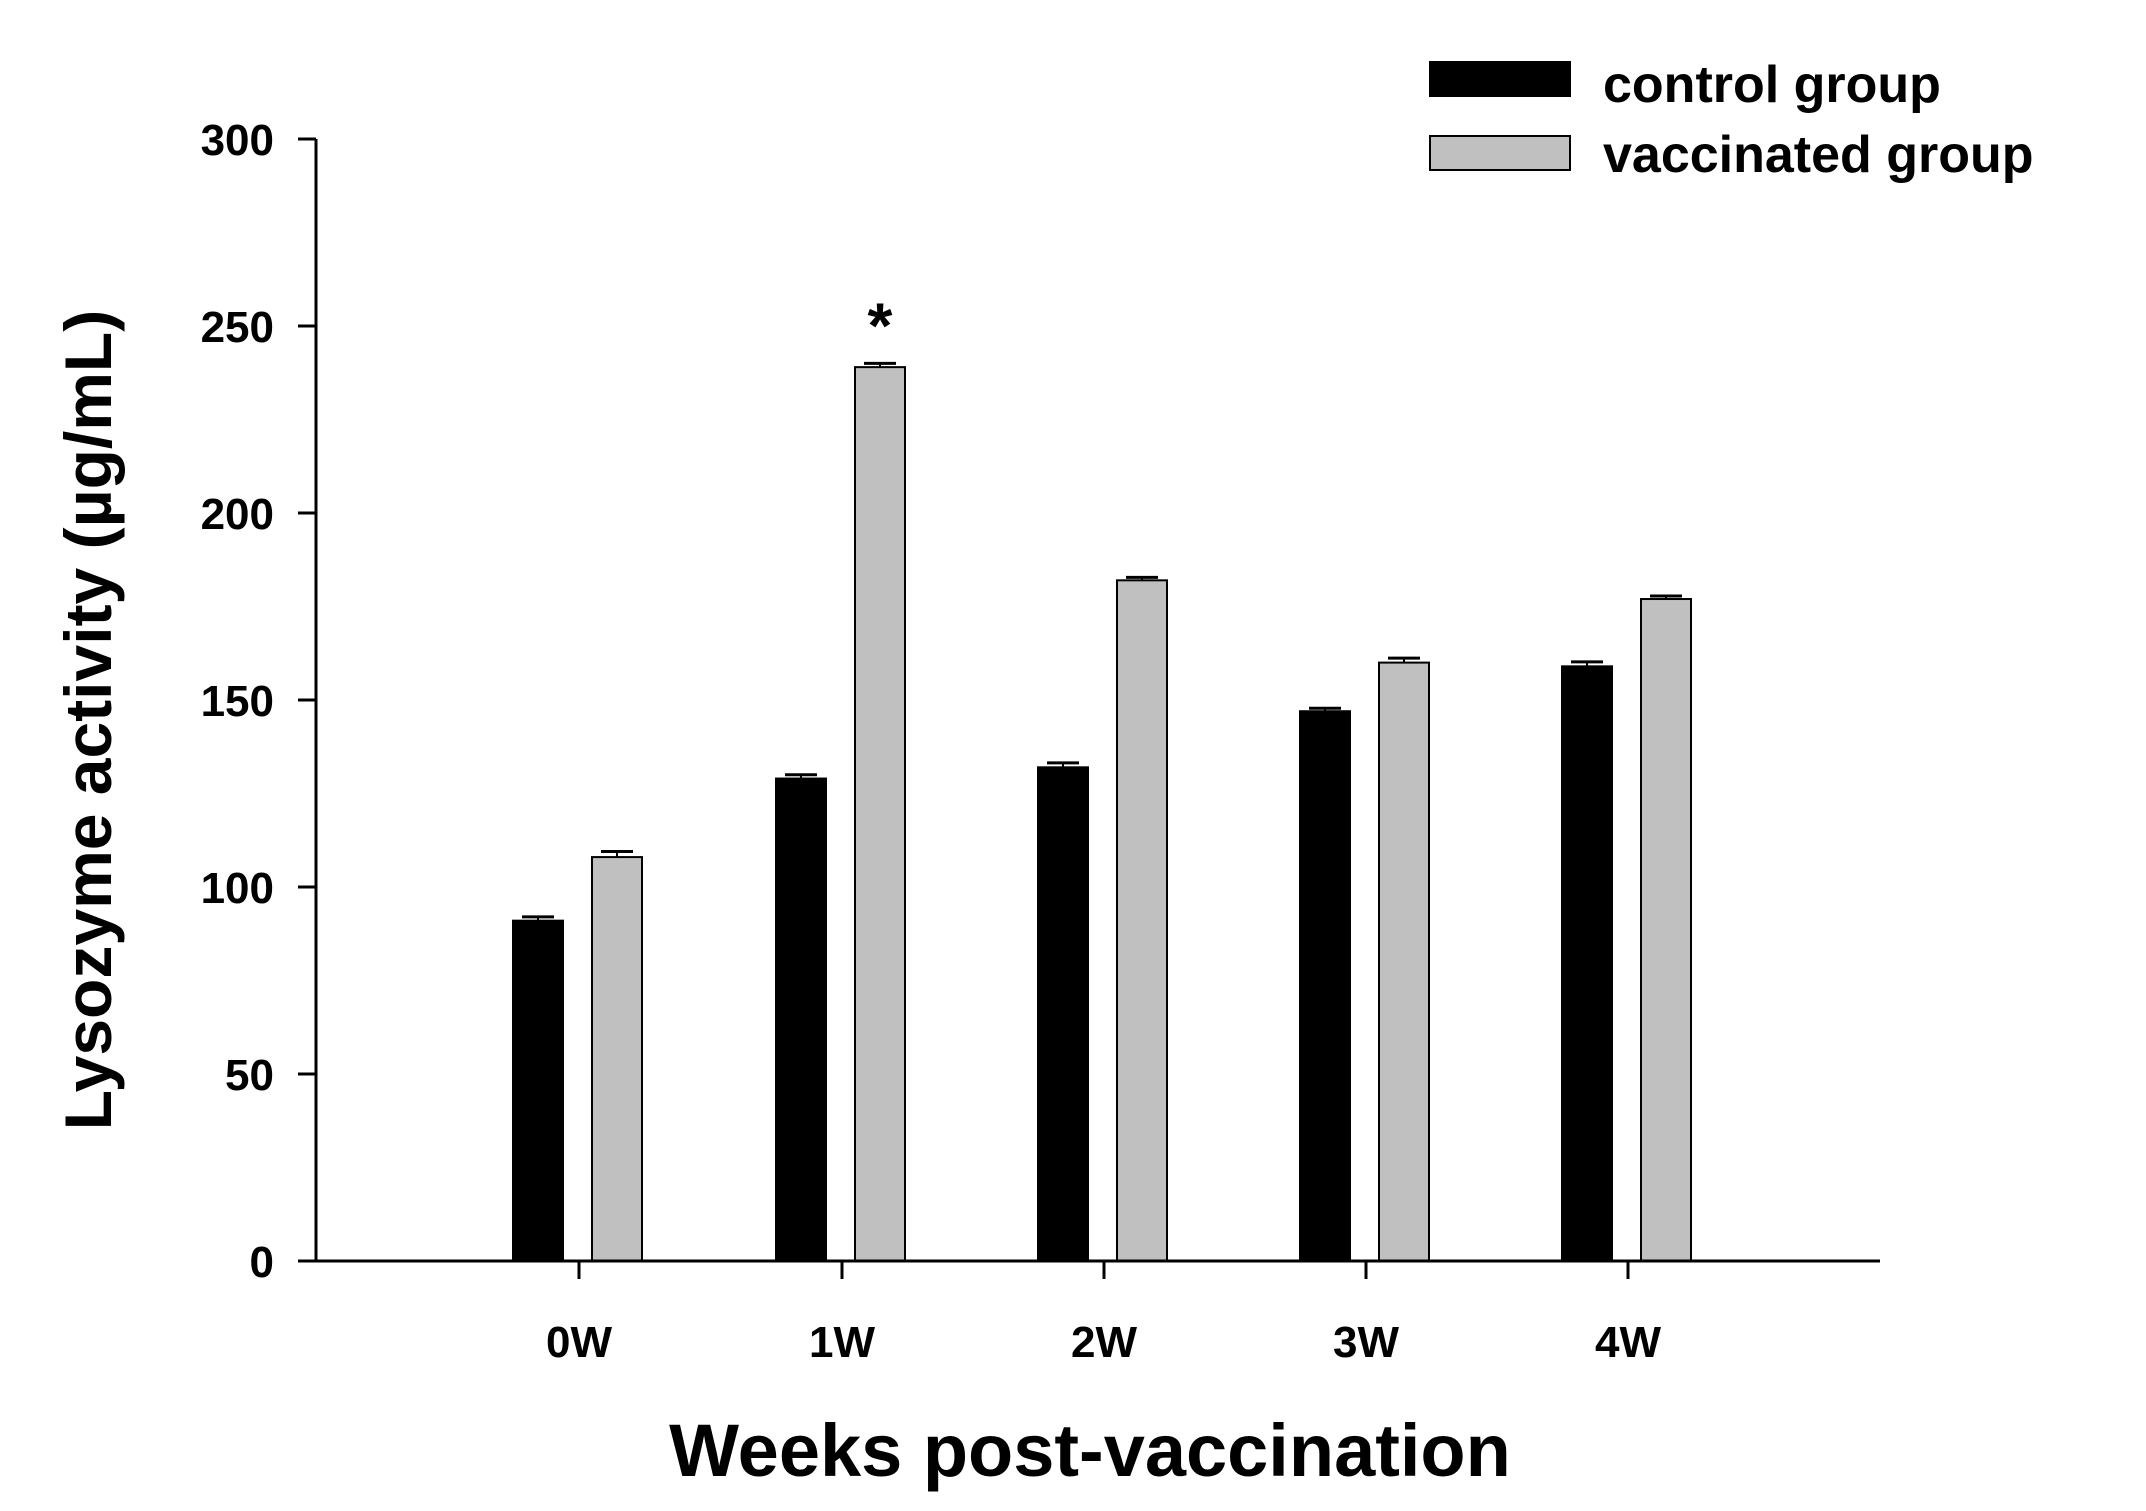 The image size is (2146, 1511). What do you see at coordinates (1404, 961) in the screenshot?
I see `bar-vaccinated-3W` at bounding box center [1404, 961].